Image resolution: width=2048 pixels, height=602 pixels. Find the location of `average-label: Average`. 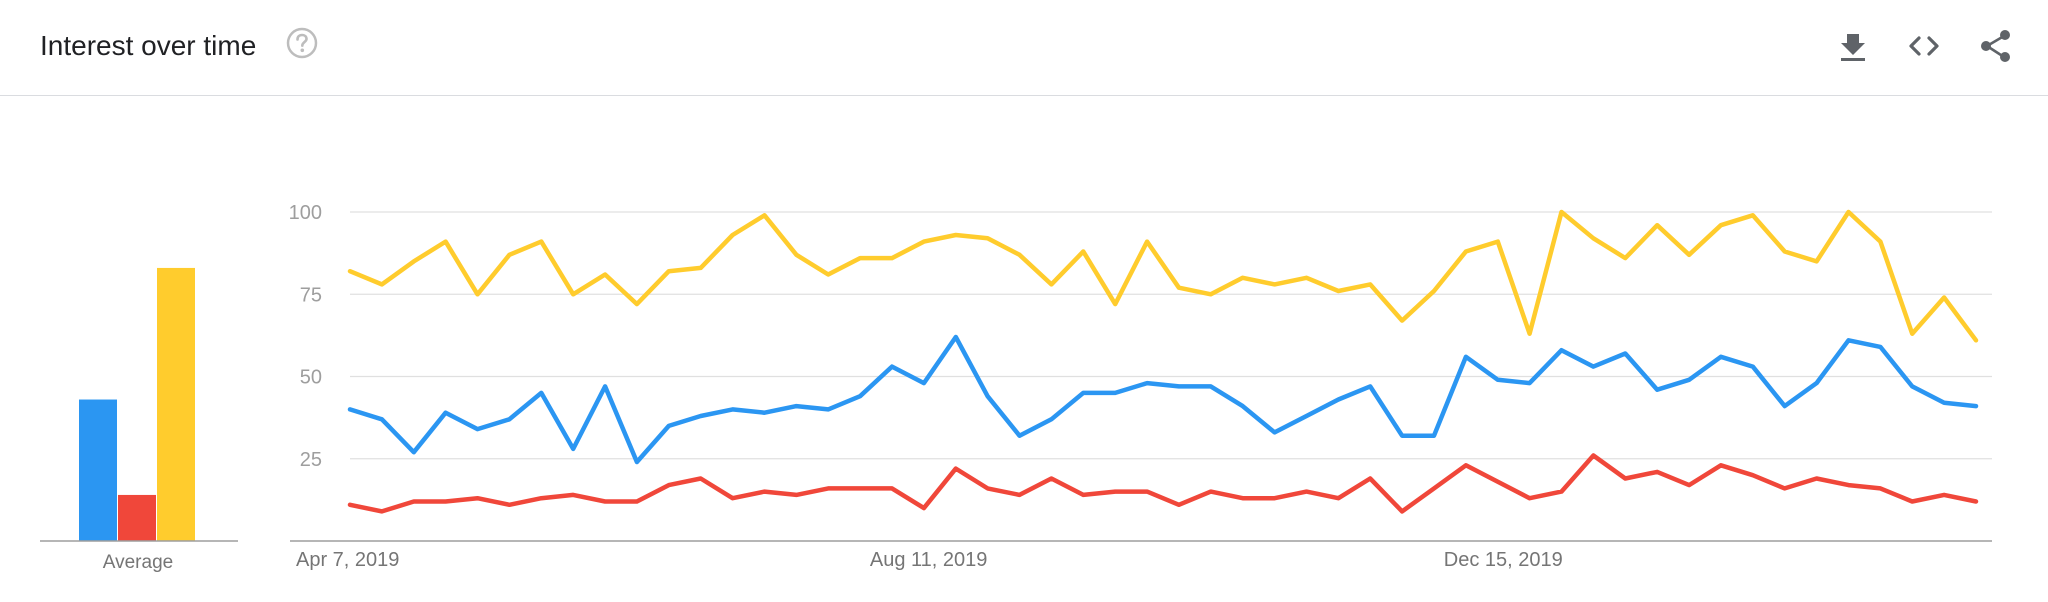

average-label: Average is located at coordinates (138, 562).